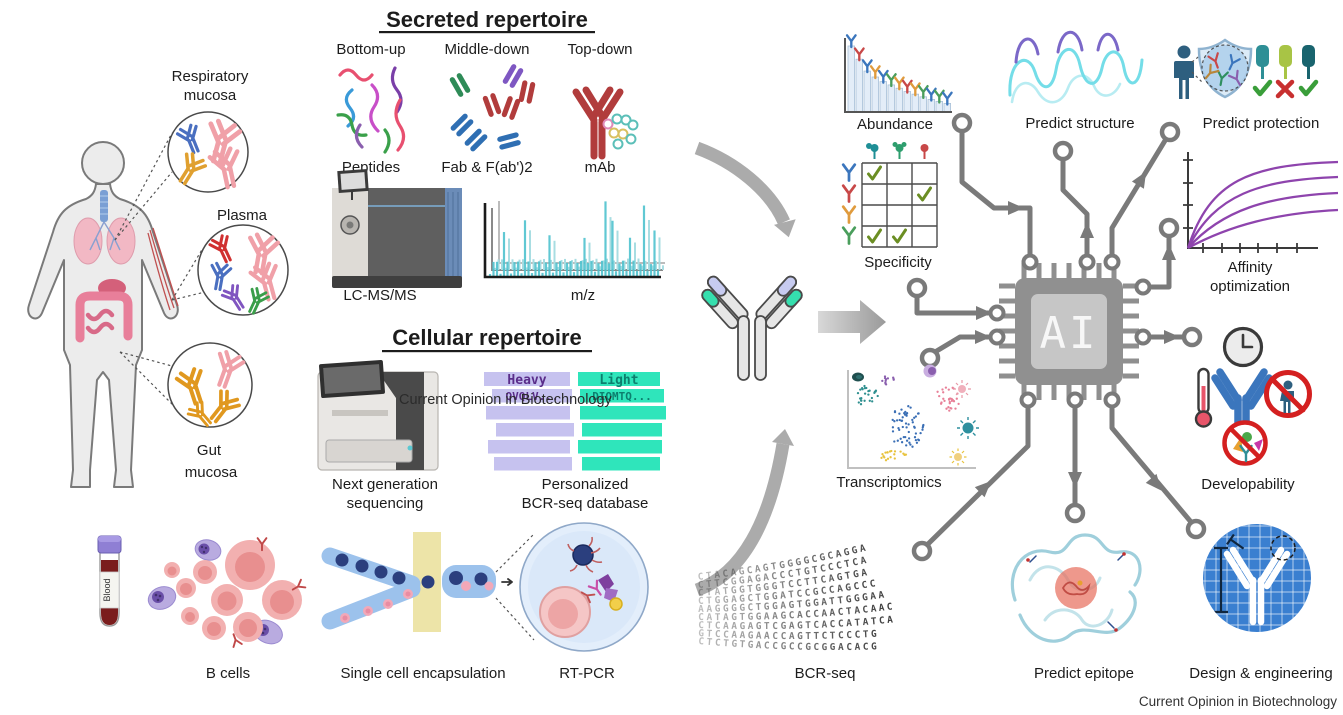 The image size is (1343, 715). What do you see at coordinates (104, 227) in the screenshot?
I see `lungs-icon` at bounding box center [104, 227].